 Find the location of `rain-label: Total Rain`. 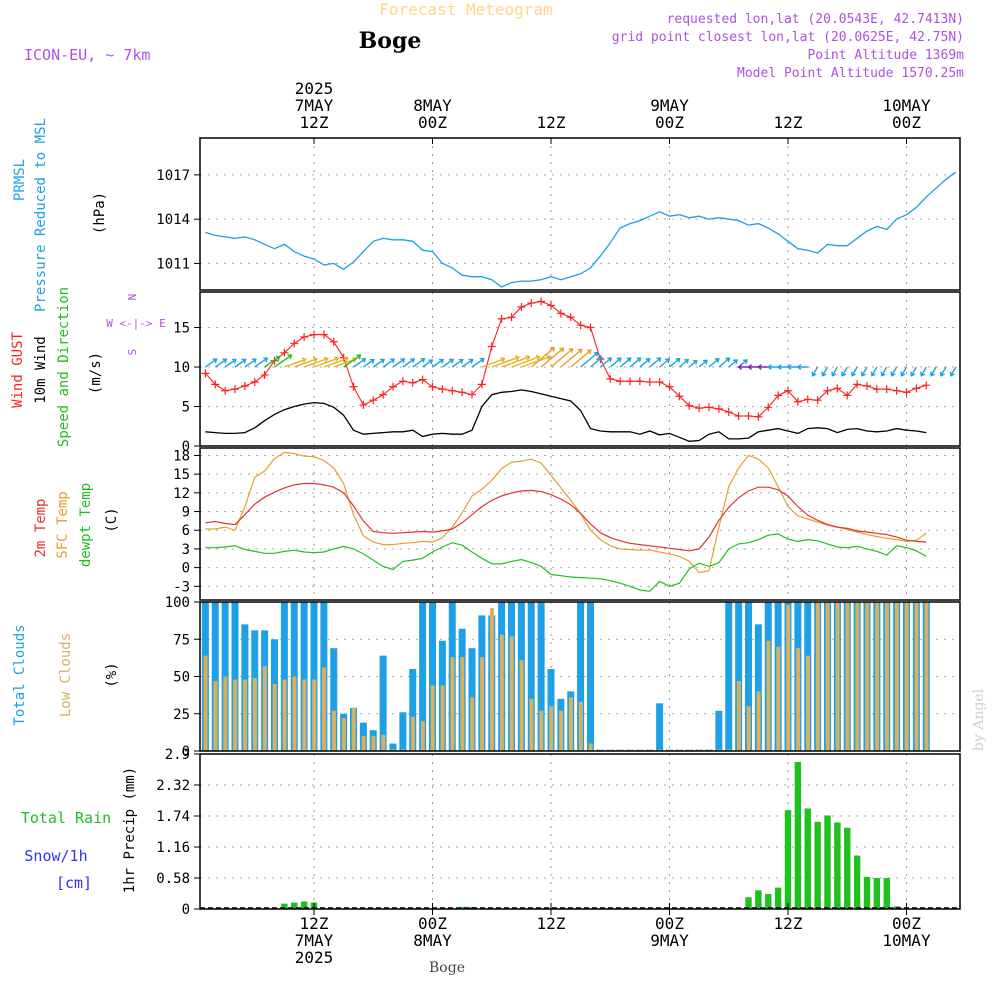

rain-label: Total Rain is located at coordinates (66, 818).